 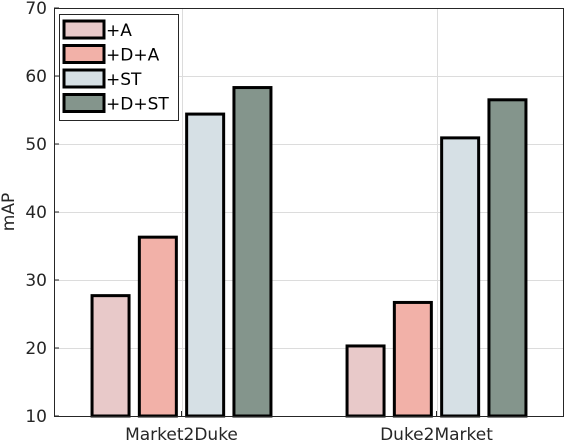 What do you see at coordinates (365, 381) in the screenshot?
I see `bar-Duke2Market-+A` at bounding box center [365, 381].